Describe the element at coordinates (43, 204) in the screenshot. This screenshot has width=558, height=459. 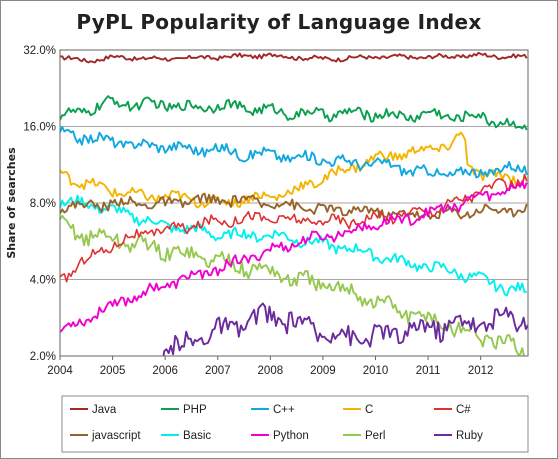
I see `y-tick-label: 8.0%` at that location.